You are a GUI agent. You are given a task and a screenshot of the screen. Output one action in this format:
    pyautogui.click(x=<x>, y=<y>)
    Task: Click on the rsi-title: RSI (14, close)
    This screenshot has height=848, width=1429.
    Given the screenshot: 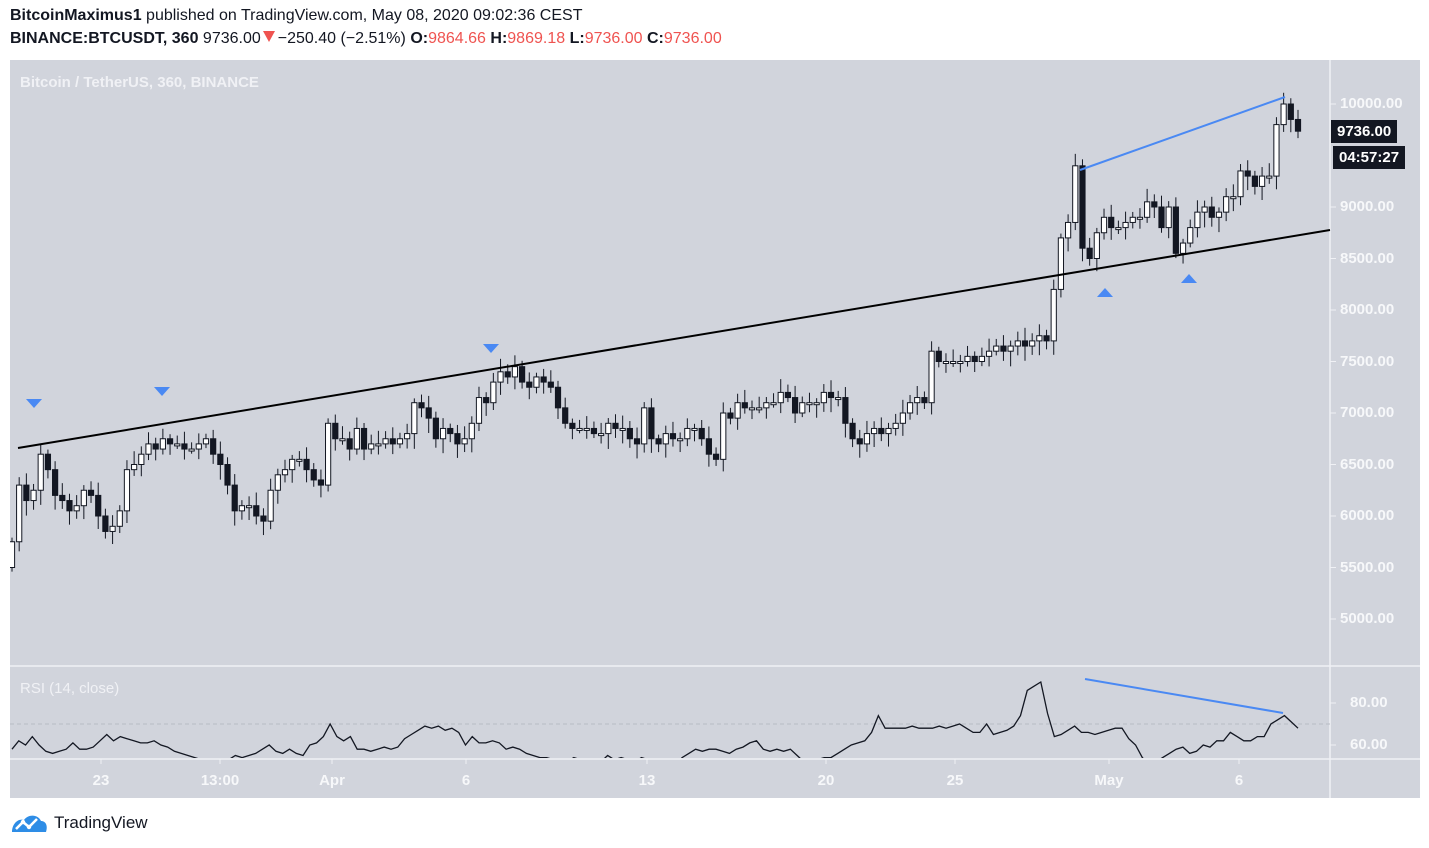 What is the action you would take?
    pyautogui.click(x=70, y=688)
    